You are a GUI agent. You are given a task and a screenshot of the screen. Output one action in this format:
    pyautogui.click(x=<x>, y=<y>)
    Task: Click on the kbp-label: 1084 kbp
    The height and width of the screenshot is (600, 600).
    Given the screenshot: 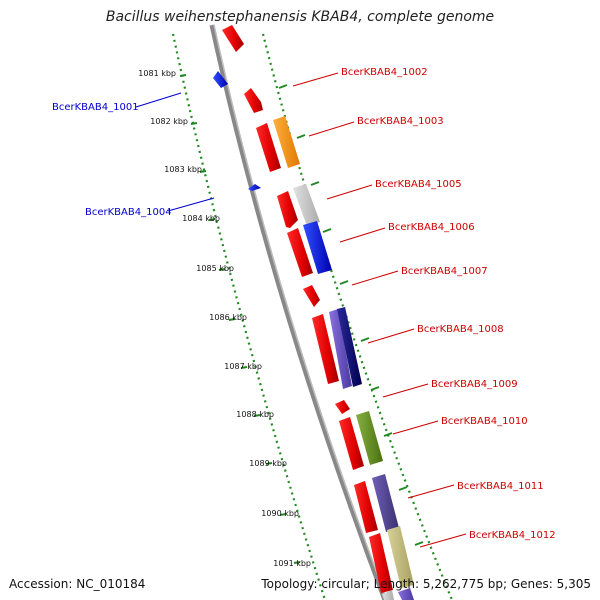 What is the action you would take?
    pyautogui.click(x=201, y=218)
    